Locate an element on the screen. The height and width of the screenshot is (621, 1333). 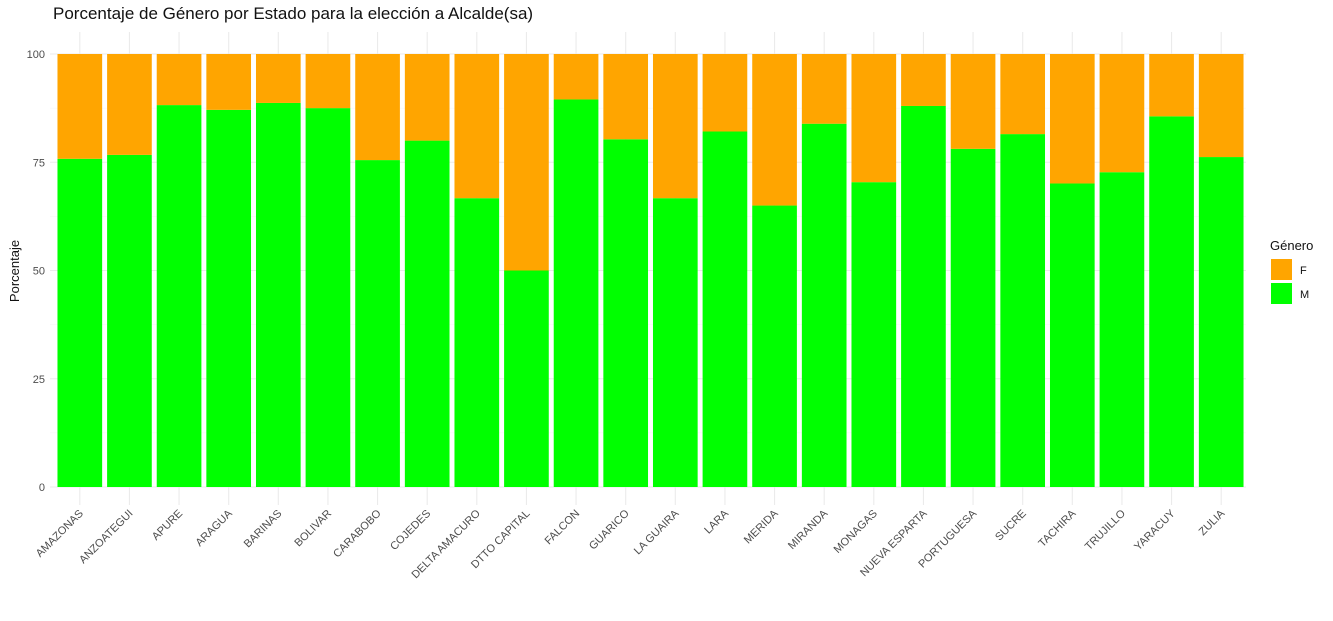
bar-f-apure is located at coordinates (179, 80).